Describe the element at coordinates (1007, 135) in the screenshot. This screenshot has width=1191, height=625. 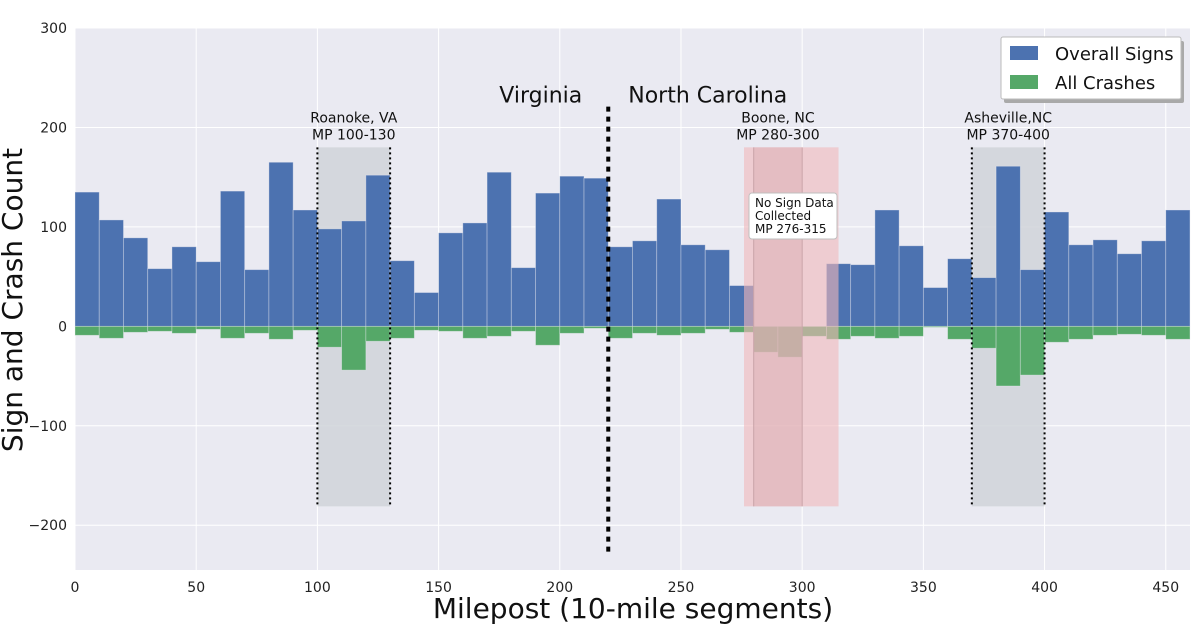
I see `region-label-milepost: MP 370-400` at that location.